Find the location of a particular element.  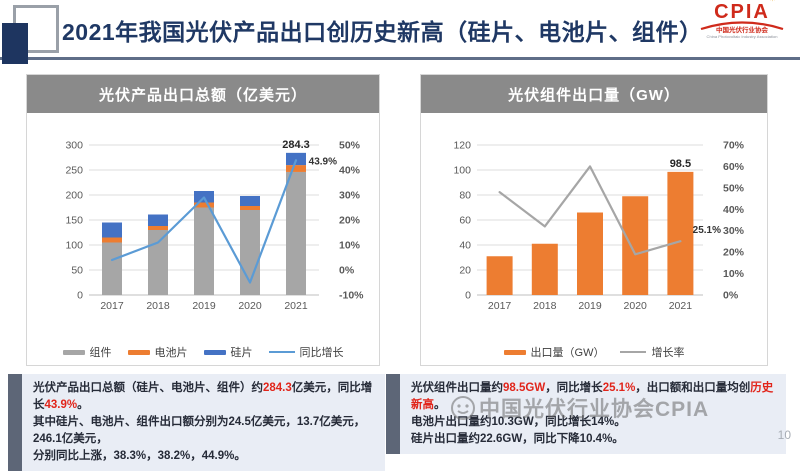

right-chart-legend: 出口量（GW） 增长率 is located at coordinates (594, 352).